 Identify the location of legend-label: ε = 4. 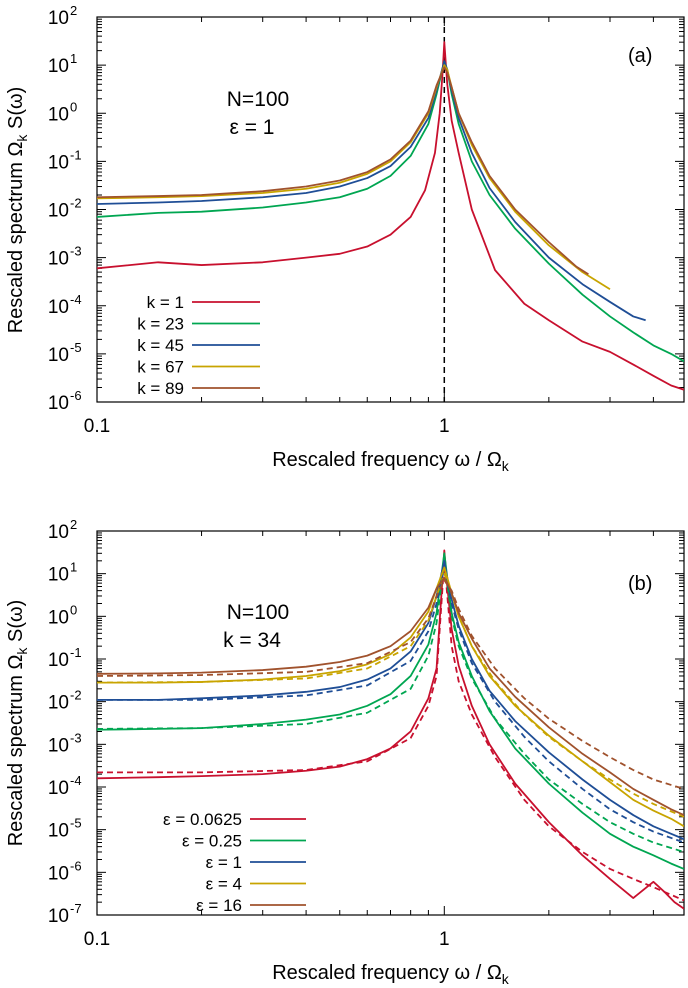
(224, 884).